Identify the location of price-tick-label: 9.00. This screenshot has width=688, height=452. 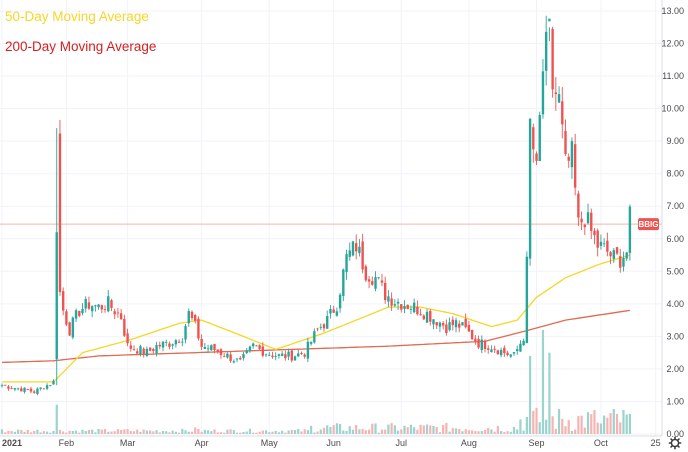
(675, 141).